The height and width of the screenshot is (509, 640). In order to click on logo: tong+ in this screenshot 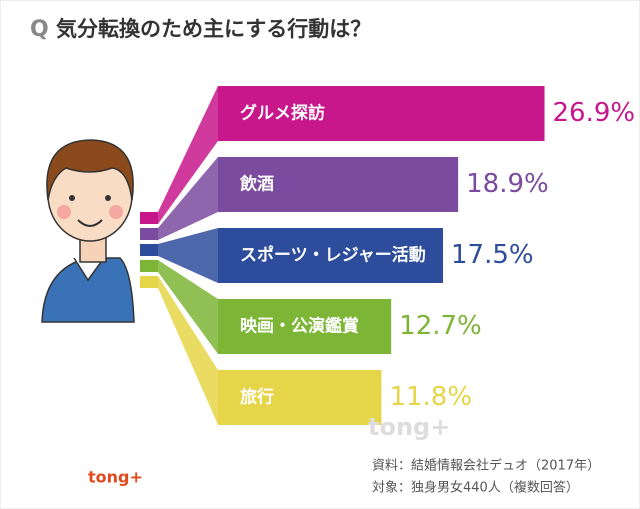, I will do `click(115, 477)`.